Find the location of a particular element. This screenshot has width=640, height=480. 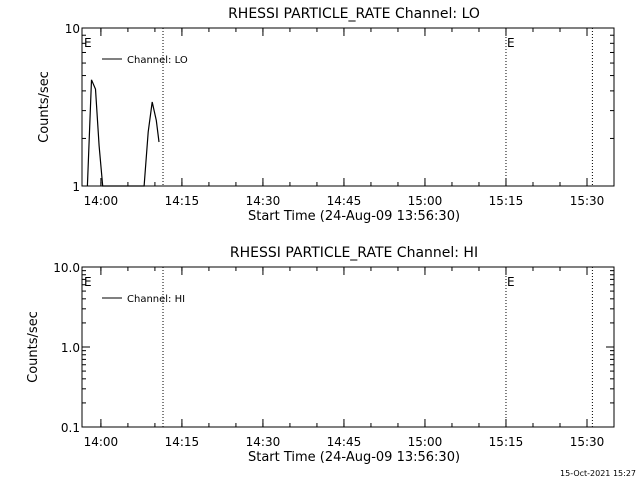

y-tick-label: 0.1 is located at coordinates (70, 428).